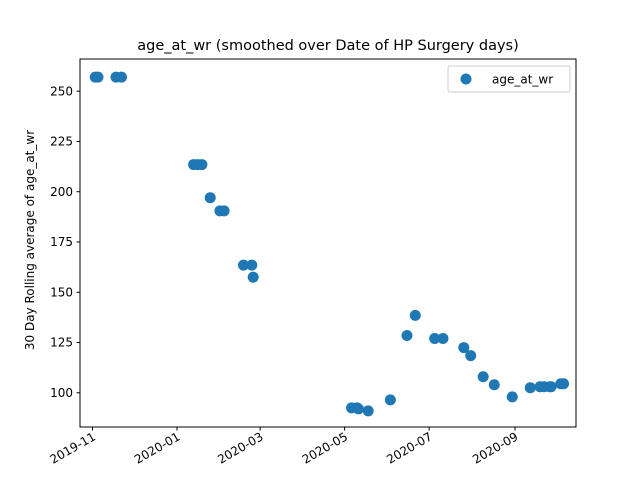 Image resolution: width=640 pixels, height=480 pixels. Describe the element at coordinates (240, 447) in the screenshot. I see `x-tick-label: 2020-03` at that location.